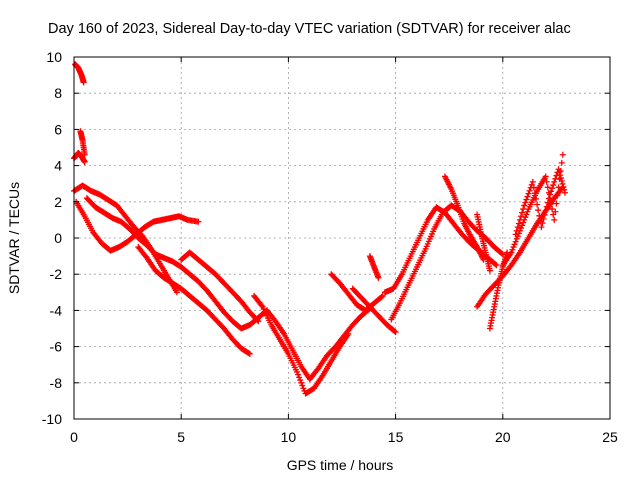 The height and width of the screenshot is (480, 640). Describe the element at coordinates (56, 274) in the screenshot. I see `y-tick-label: -2` at that location.